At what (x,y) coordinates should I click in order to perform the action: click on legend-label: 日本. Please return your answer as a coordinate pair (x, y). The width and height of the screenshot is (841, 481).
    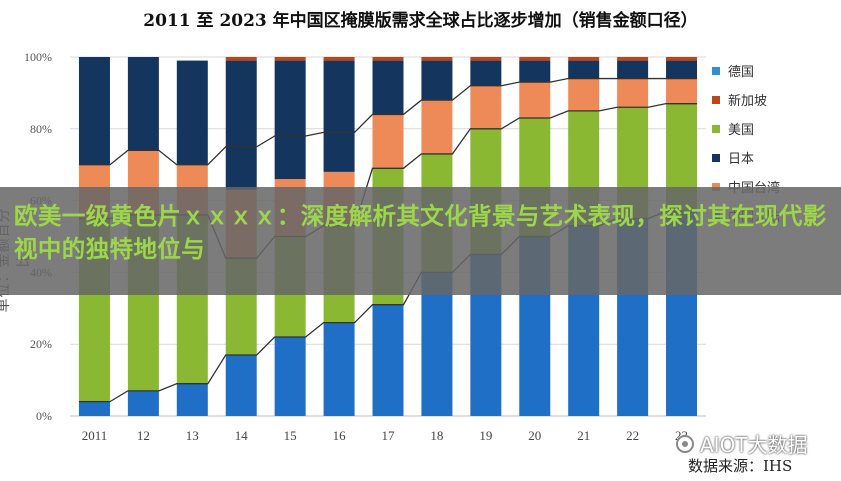
    Looking at the image, I should click on (741, 159).